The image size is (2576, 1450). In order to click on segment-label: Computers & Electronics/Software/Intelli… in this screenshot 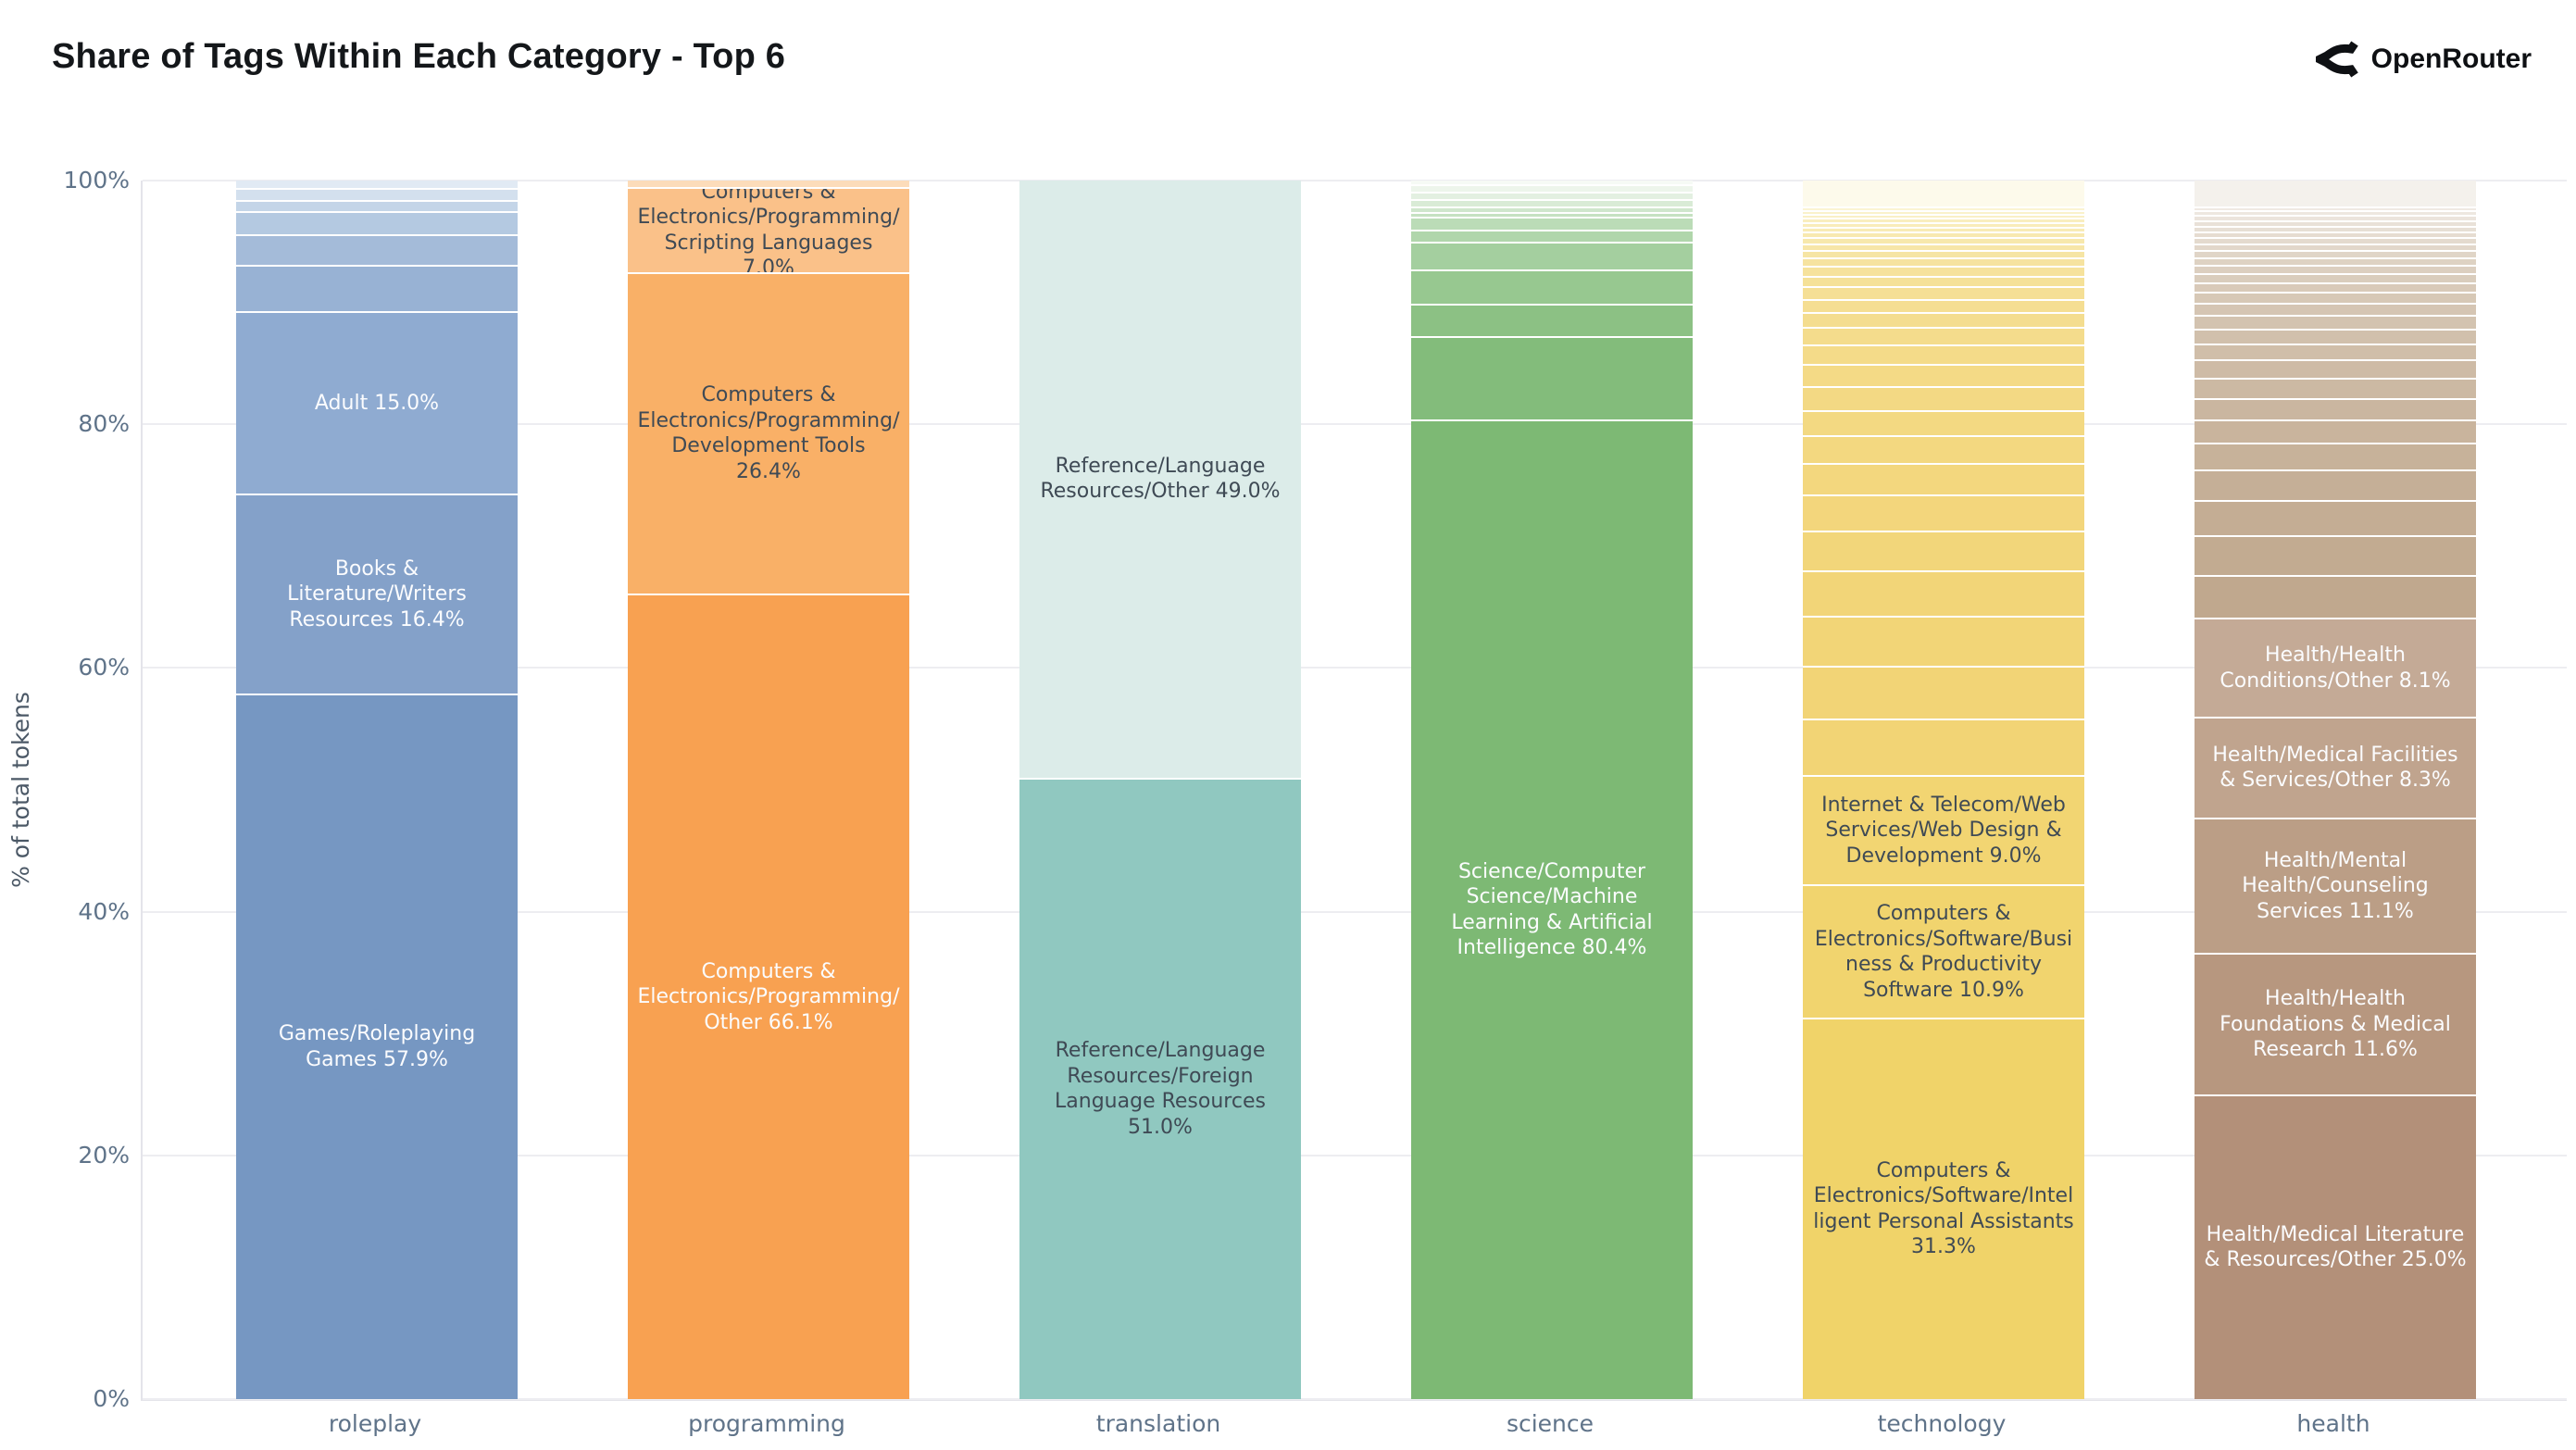, I will do `click(1944, 1208)`.